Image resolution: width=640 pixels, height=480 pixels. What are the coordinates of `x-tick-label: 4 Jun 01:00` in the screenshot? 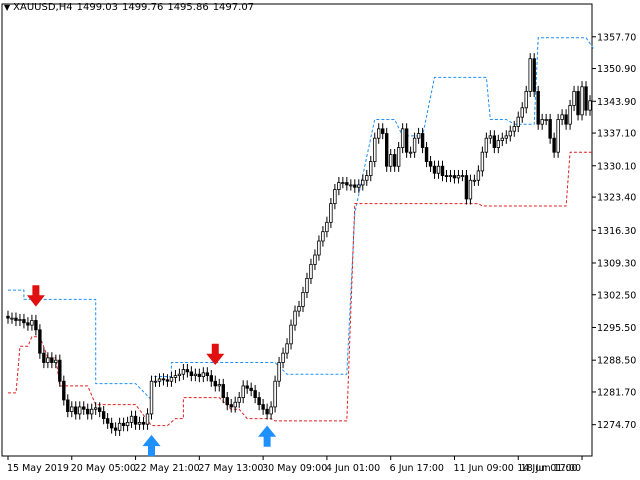 It's located at (353, 468).